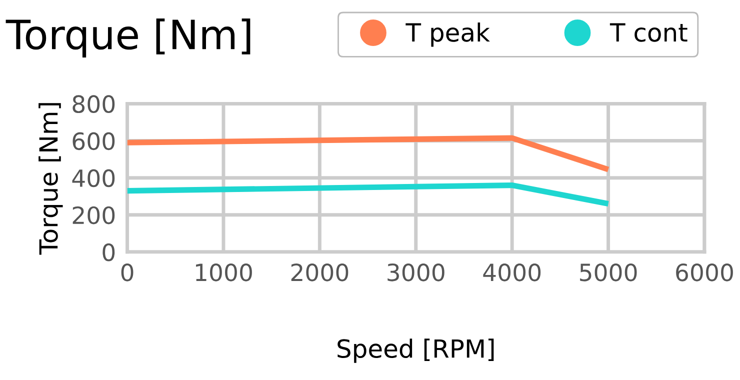 The width and height of the screenshot is (740, 380). What do you see at coordinates (416, 272) in the screenshot?
I see `x-tick-label: 3000` at bounding box center [416, 272].